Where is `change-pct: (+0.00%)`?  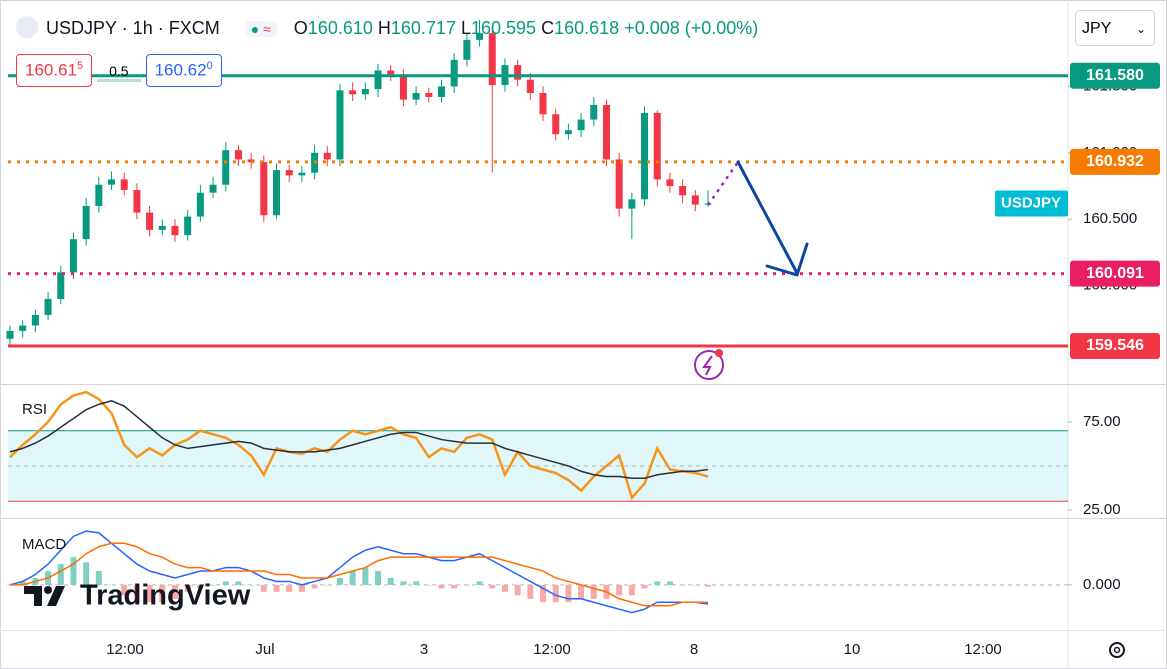
change-pct: (+0.00%) is located at coordinates (721, 28).